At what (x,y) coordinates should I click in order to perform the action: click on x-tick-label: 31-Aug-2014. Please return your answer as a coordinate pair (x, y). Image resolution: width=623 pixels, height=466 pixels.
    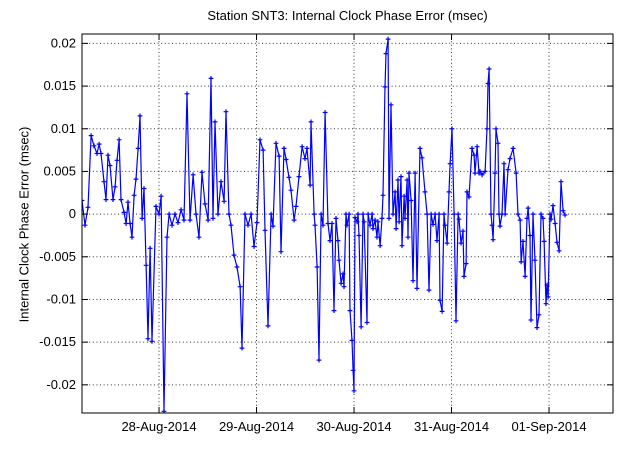
    Looking at the image, I should click on (451, 426).